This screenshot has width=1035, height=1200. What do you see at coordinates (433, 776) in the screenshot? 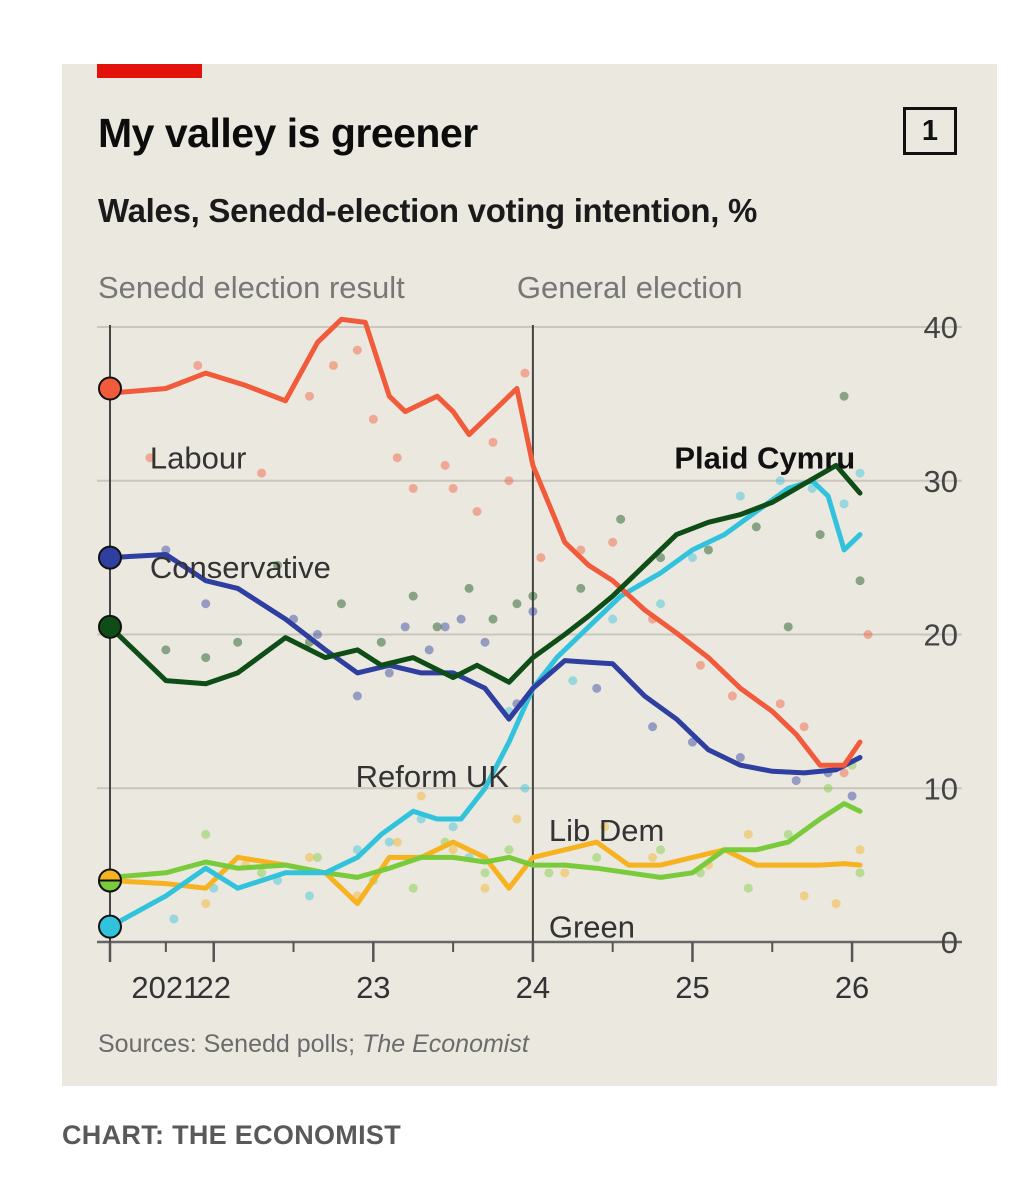
I see `series-label-reform-uk: Reform UK` at bounding box center [433, 776].